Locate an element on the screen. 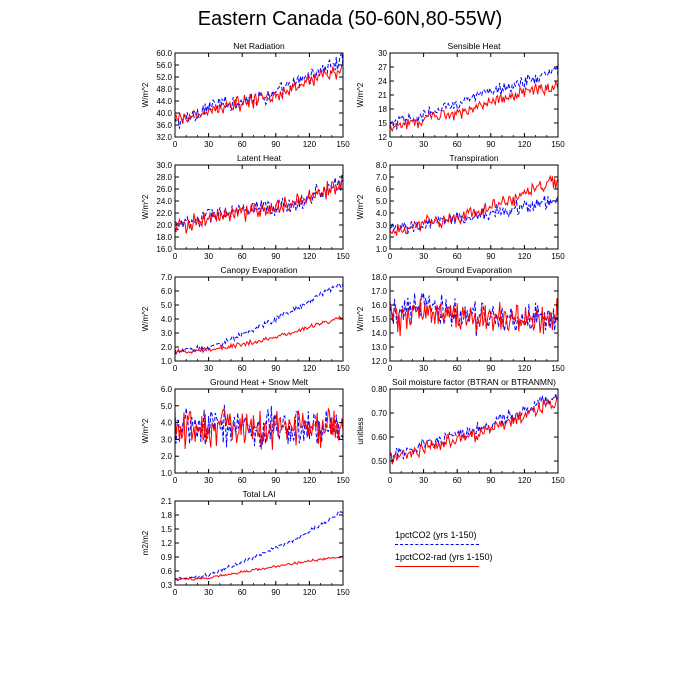 This screenshot has width=700, height=700. panel-title: Ground Evaporation is located at coordinates (474, 270).